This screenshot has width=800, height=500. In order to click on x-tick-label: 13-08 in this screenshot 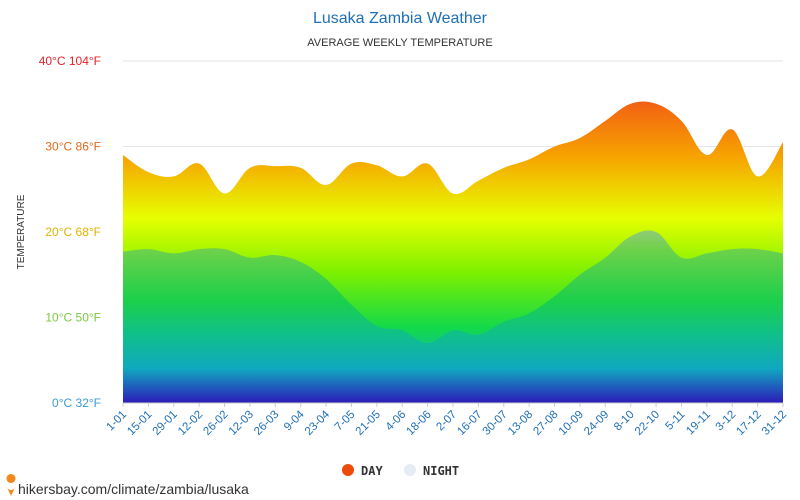, I will do `click(520, 423)`.